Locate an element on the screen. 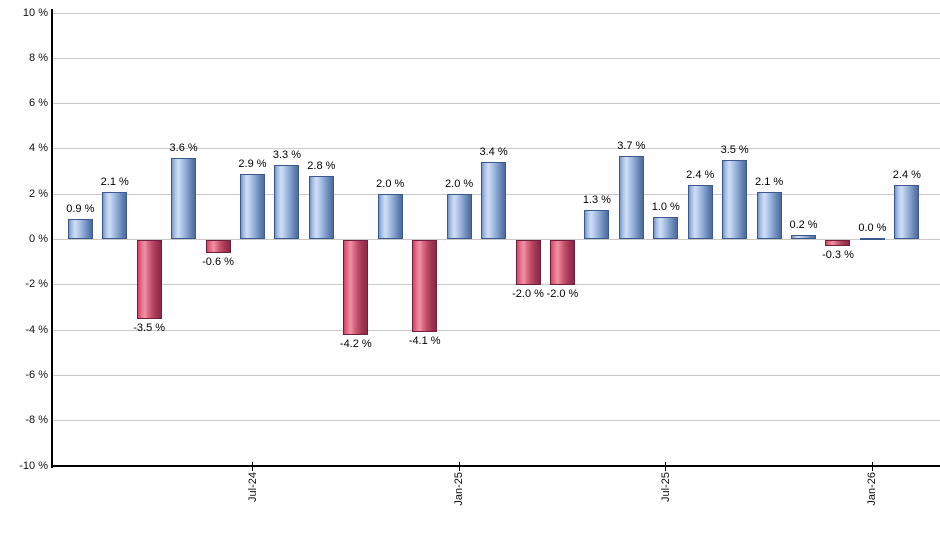 Image resolution: width=940 pixels, height=550 pixels. bar-value-label: -4.1 % is located at coordinates (424, 341).